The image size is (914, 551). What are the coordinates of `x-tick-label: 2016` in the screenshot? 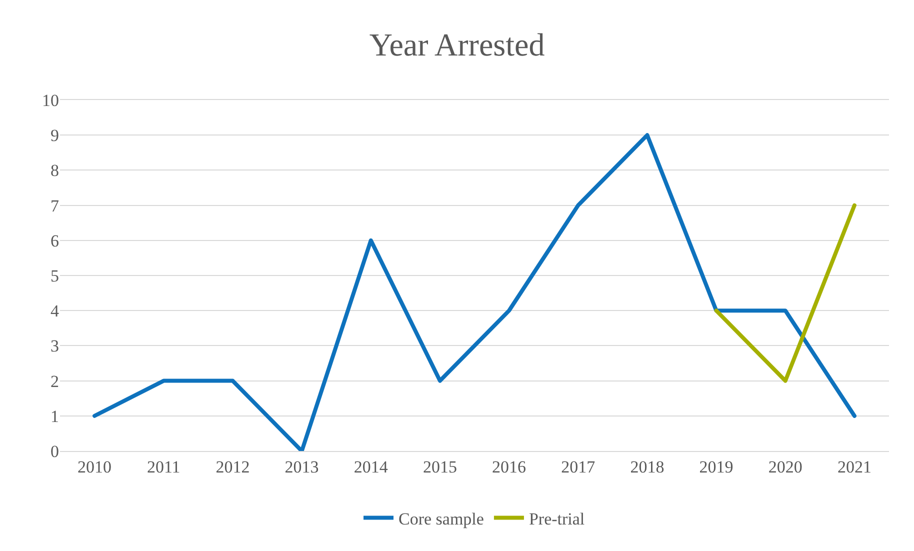 It's located at (509, 466).